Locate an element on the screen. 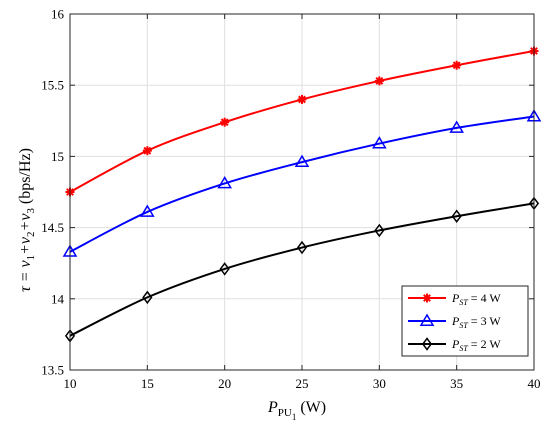 The width and height of the screenshot is (550, 430). y-axis-label: τ = v1+v2+v3(bps/Hz) is located at coordinates (27, 220).